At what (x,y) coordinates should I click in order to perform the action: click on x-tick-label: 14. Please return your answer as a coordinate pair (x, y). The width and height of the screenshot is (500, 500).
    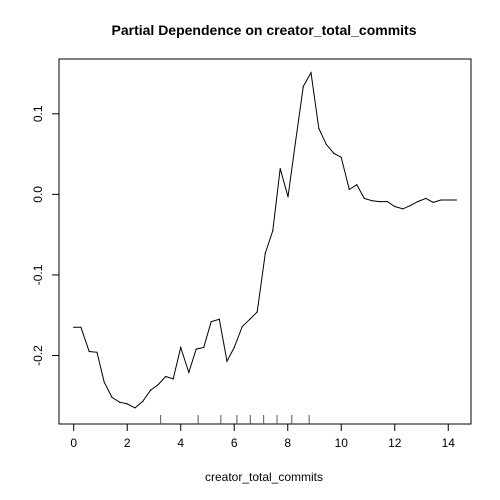
    Looking at the image, I should click on (449, 443).